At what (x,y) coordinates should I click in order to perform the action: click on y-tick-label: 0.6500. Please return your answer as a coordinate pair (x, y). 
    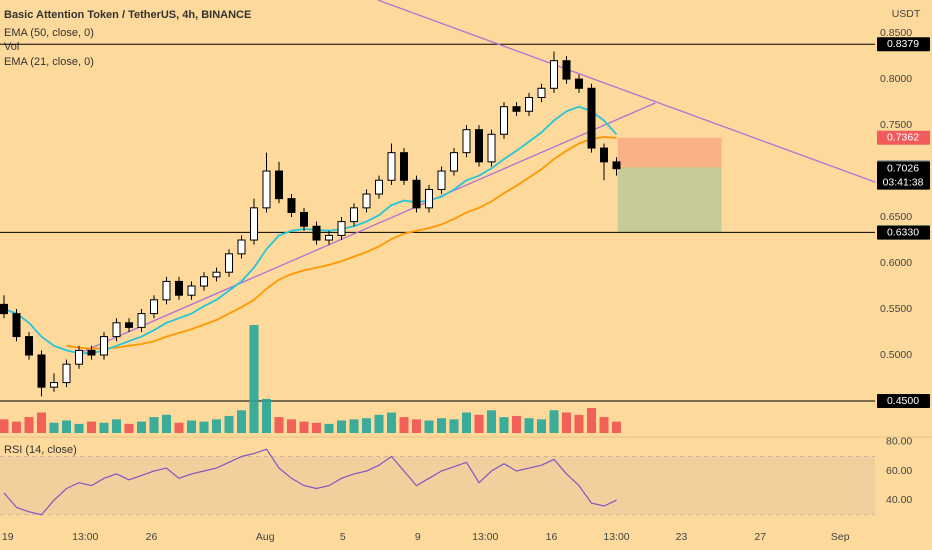
    Looking at the image, I should click on (896, 217).